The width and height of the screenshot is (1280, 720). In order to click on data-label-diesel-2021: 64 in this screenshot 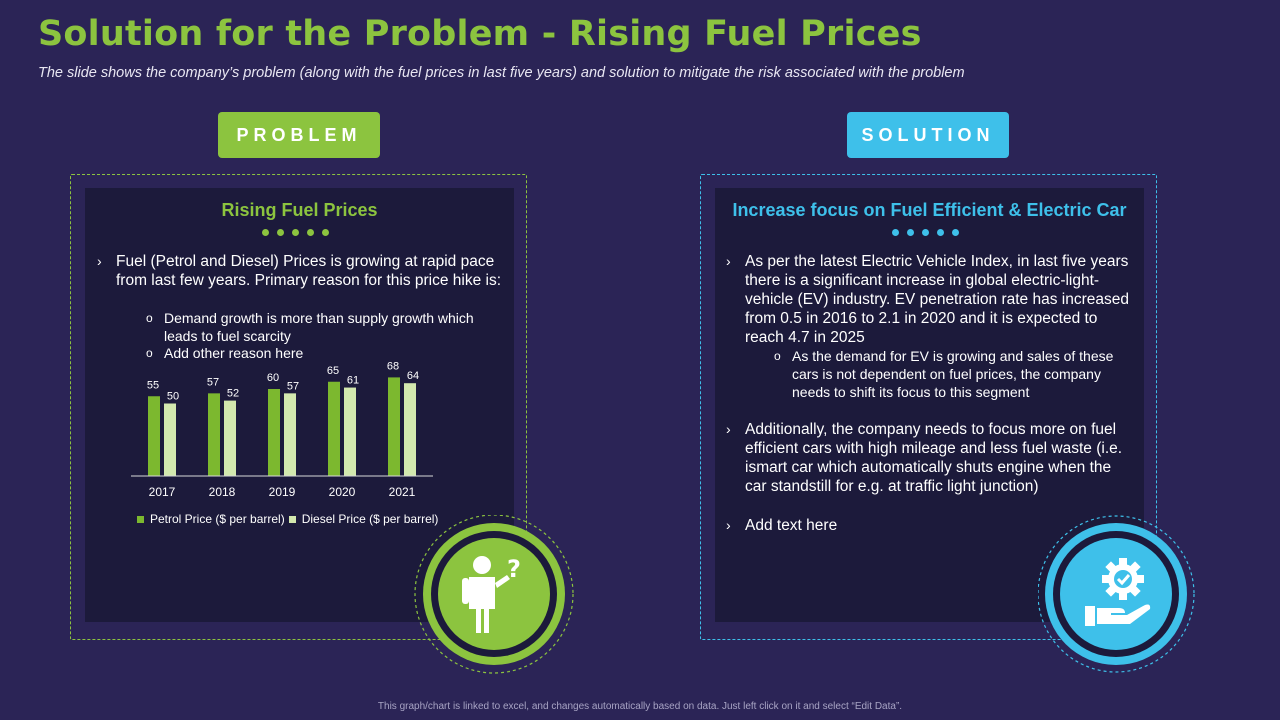, I will do `click(413, 376)`.